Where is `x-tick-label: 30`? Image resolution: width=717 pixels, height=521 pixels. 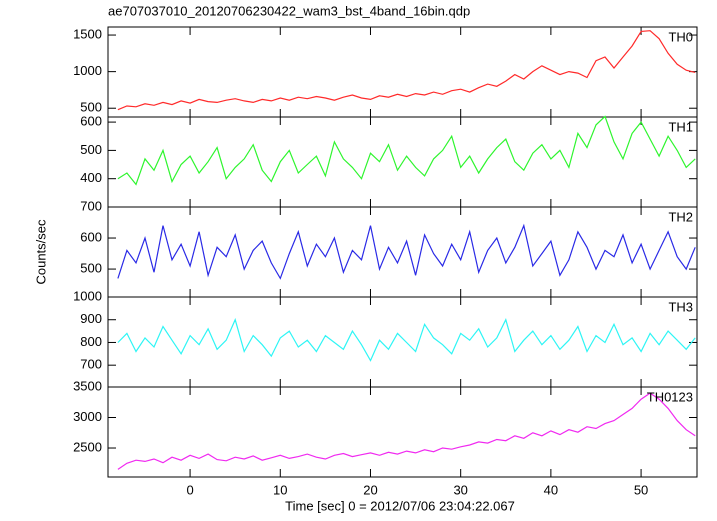
x-tick-label: 30 is located at coordinates (460, 489).